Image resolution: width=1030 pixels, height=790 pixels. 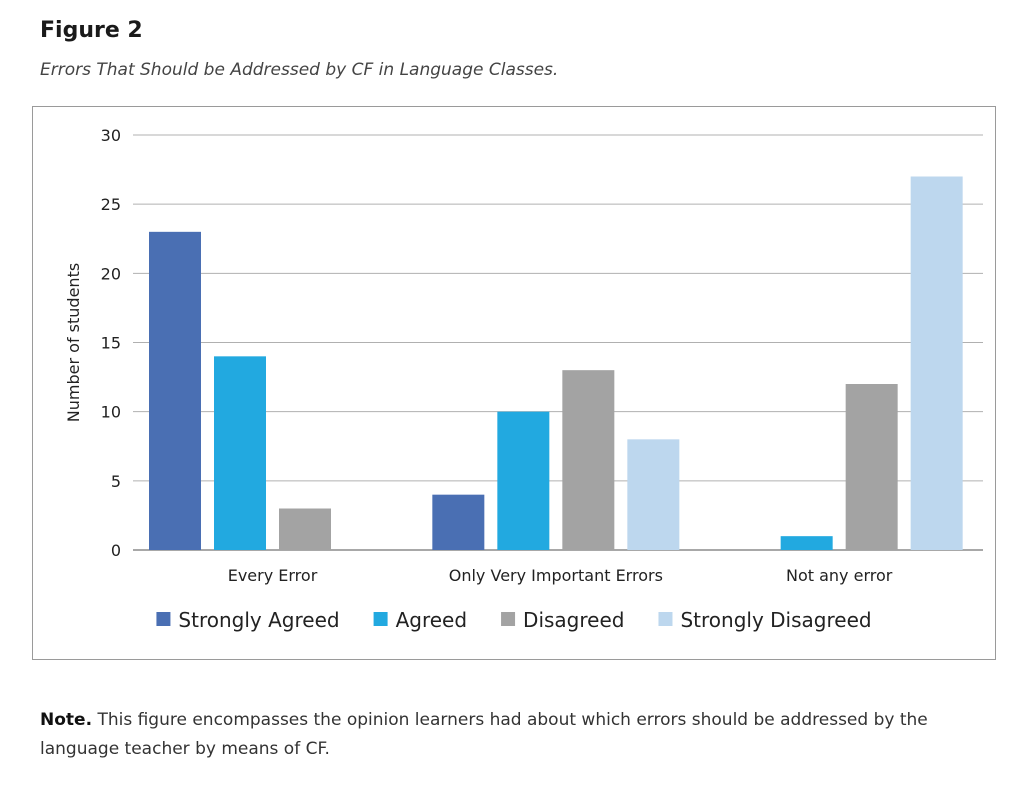 I want to click on y-tick-label: 10, so click(x=111, y=412).